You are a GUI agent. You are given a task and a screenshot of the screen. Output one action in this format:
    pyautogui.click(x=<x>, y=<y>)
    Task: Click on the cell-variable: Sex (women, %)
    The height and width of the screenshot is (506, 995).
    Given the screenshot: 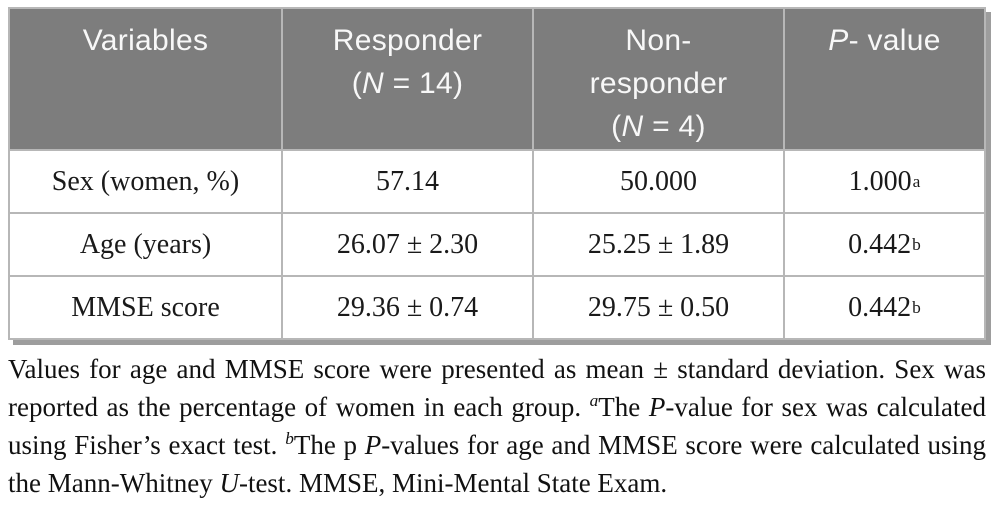 What is the action you would take?
    pyautogui.click(x=145, y=181)
    